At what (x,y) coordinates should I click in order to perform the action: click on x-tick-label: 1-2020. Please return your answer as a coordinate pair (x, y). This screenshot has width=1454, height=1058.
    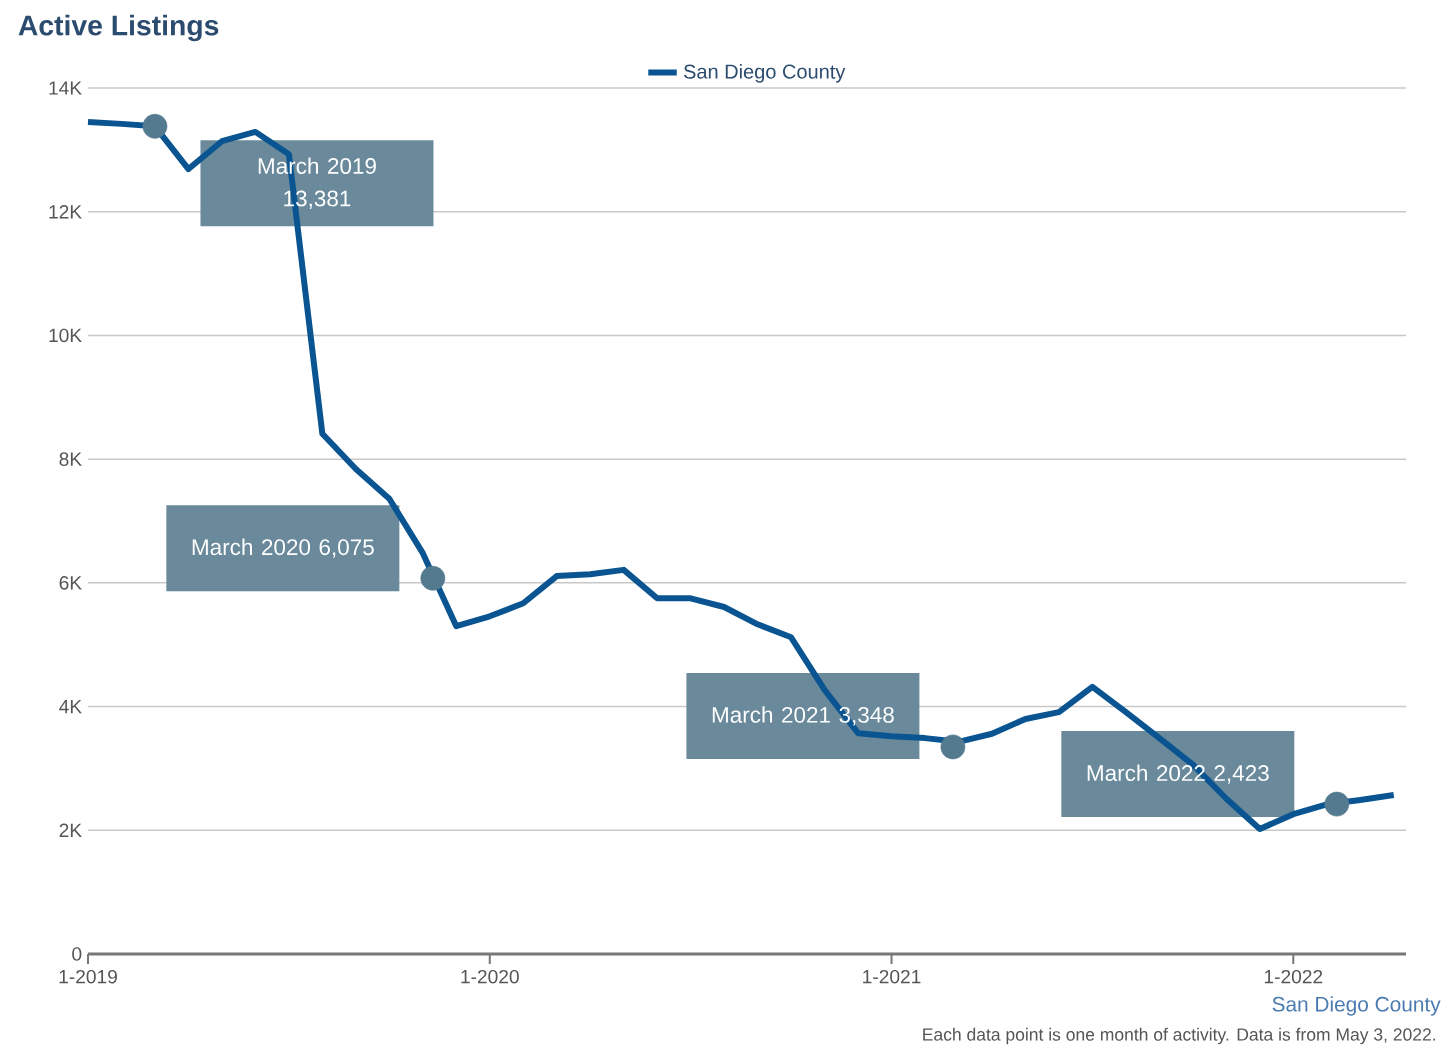
    Looking at the image, I should click on (490, 976).